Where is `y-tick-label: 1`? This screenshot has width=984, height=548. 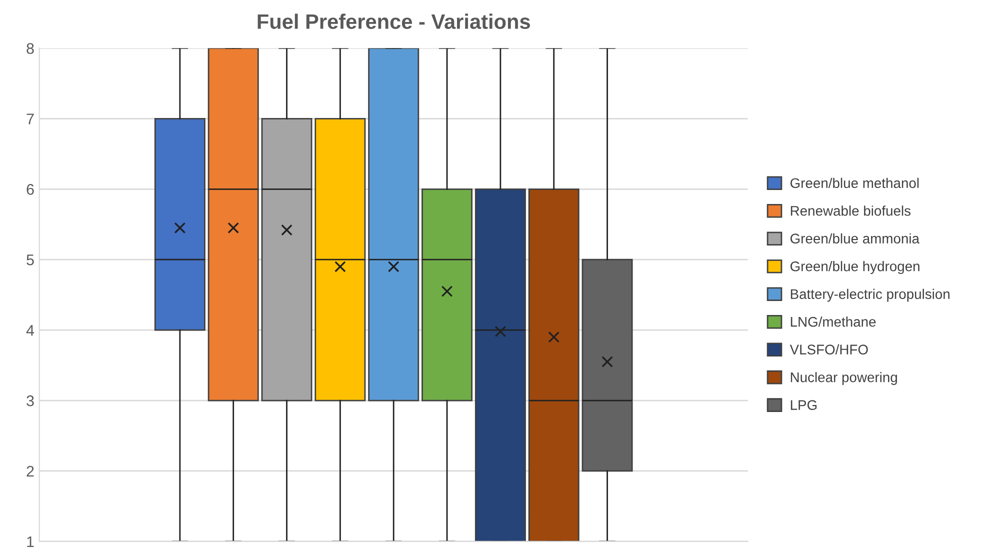
y-tick-label: 1 is located at coordinates (30, 541).